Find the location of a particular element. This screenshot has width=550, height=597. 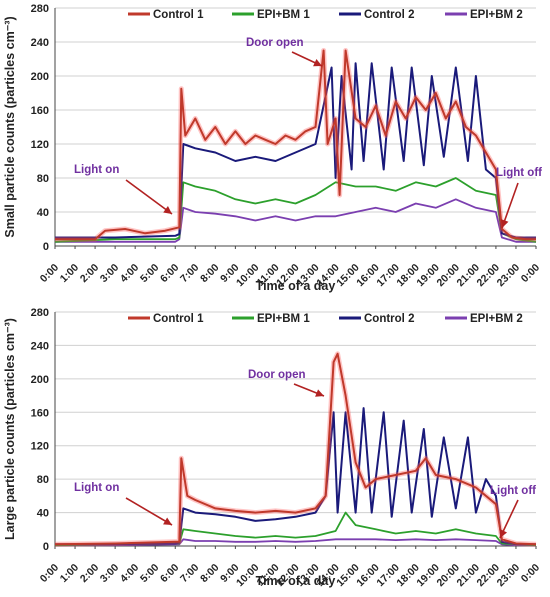

y-axis-title: Large particle counts (particles cm⁻³) is located at coordinates (10, 429).